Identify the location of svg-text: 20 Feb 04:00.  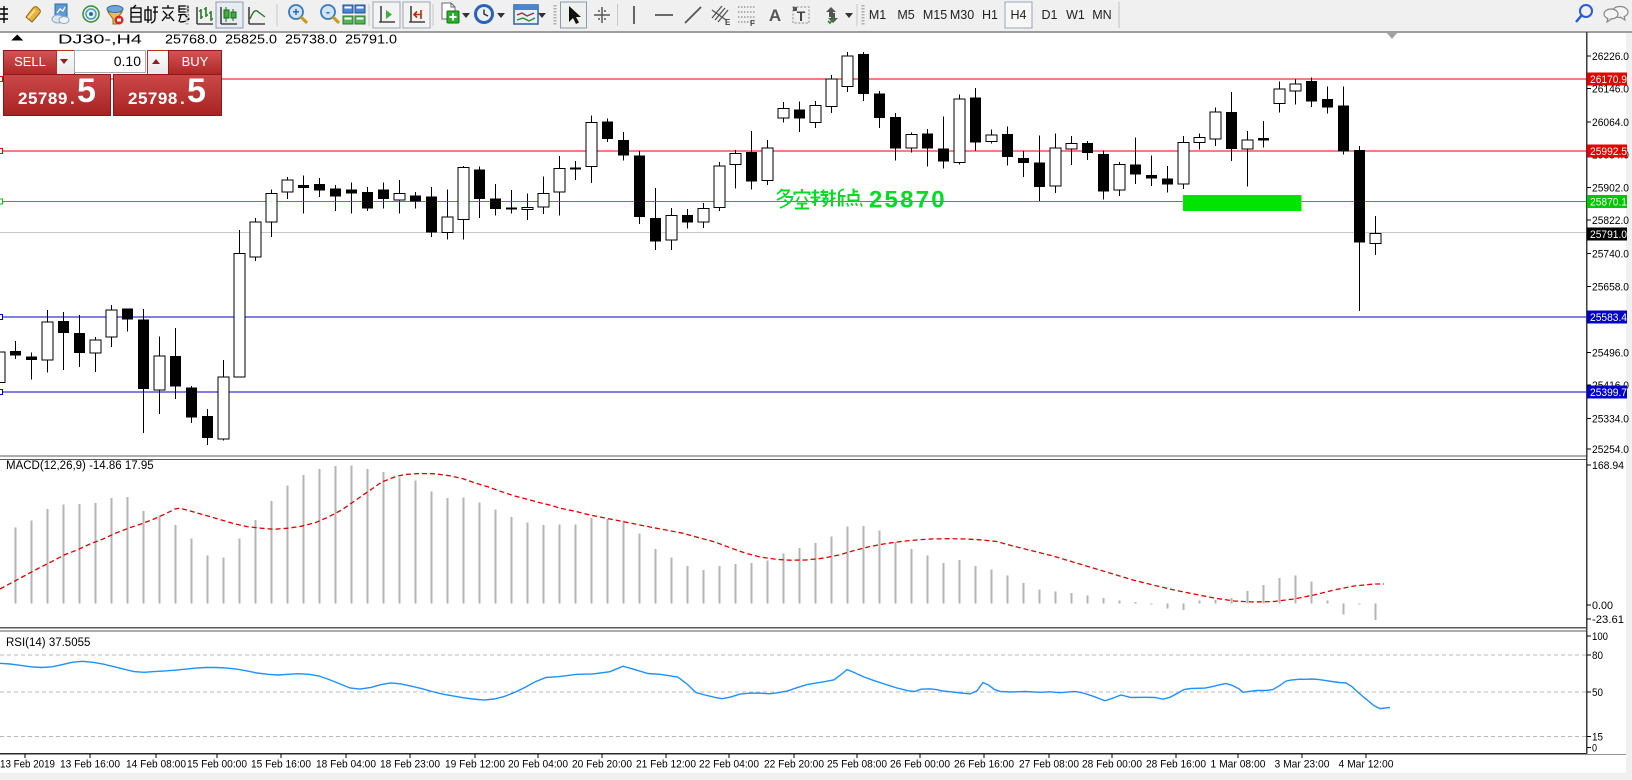
(538, 765).